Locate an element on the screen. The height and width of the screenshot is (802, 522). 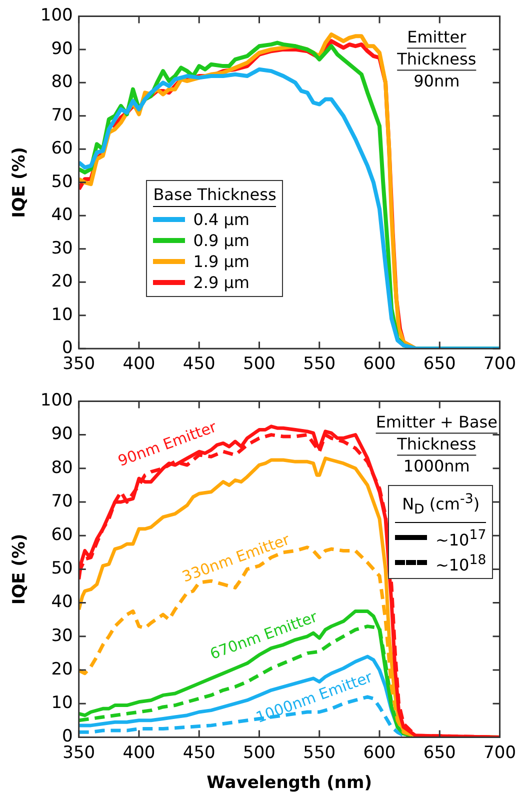
annotation: ~10$^{17}$ is located at coordinates (460, 538).